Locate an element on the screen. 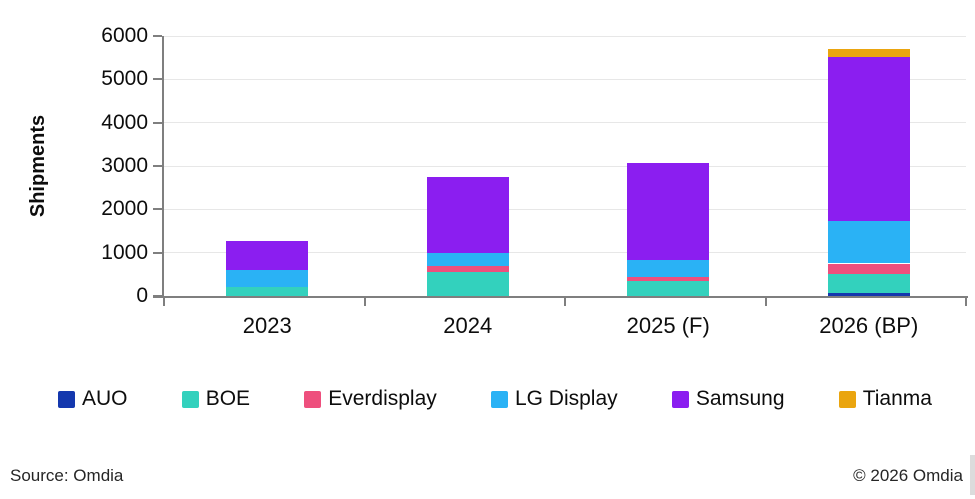  legend: AUO BOE Everdisplay LG Display Samsung Tianma is located at coordinates (495, 399).